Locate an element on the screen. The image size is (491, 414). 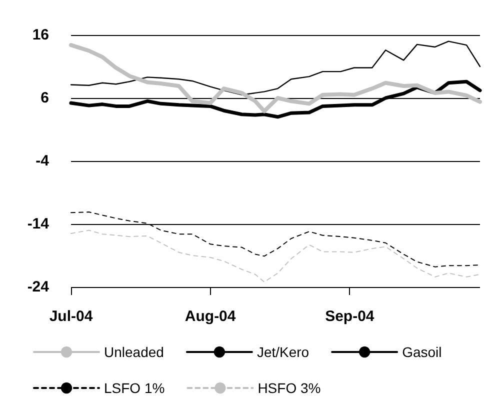
y-tick-label: -14 is located at coordinates (38, 224).